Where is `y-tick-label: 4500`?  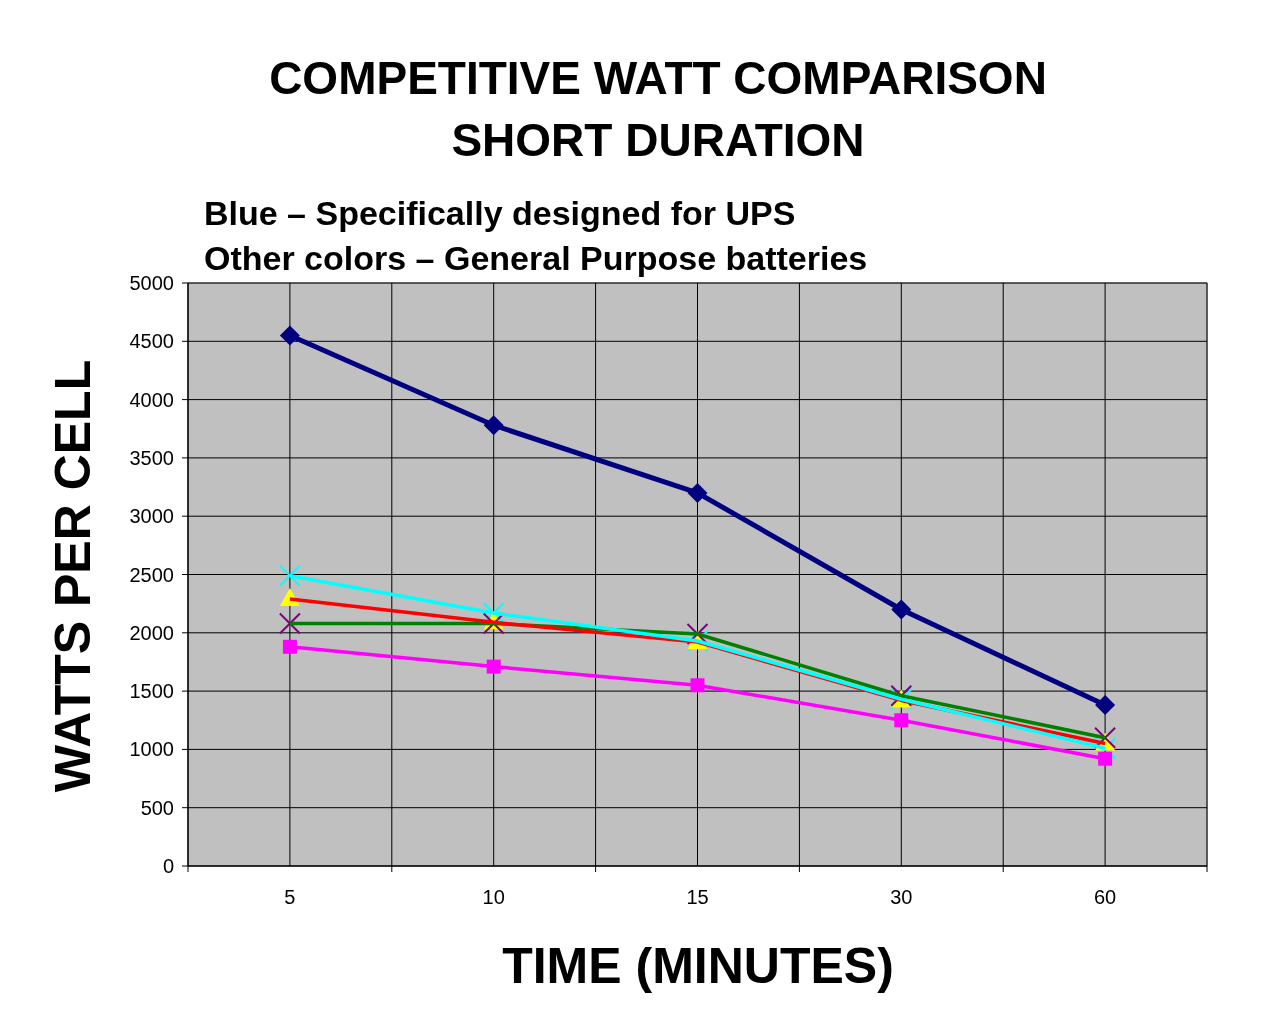
y-tick-label: 4500 is located at coordinates (151, 341).